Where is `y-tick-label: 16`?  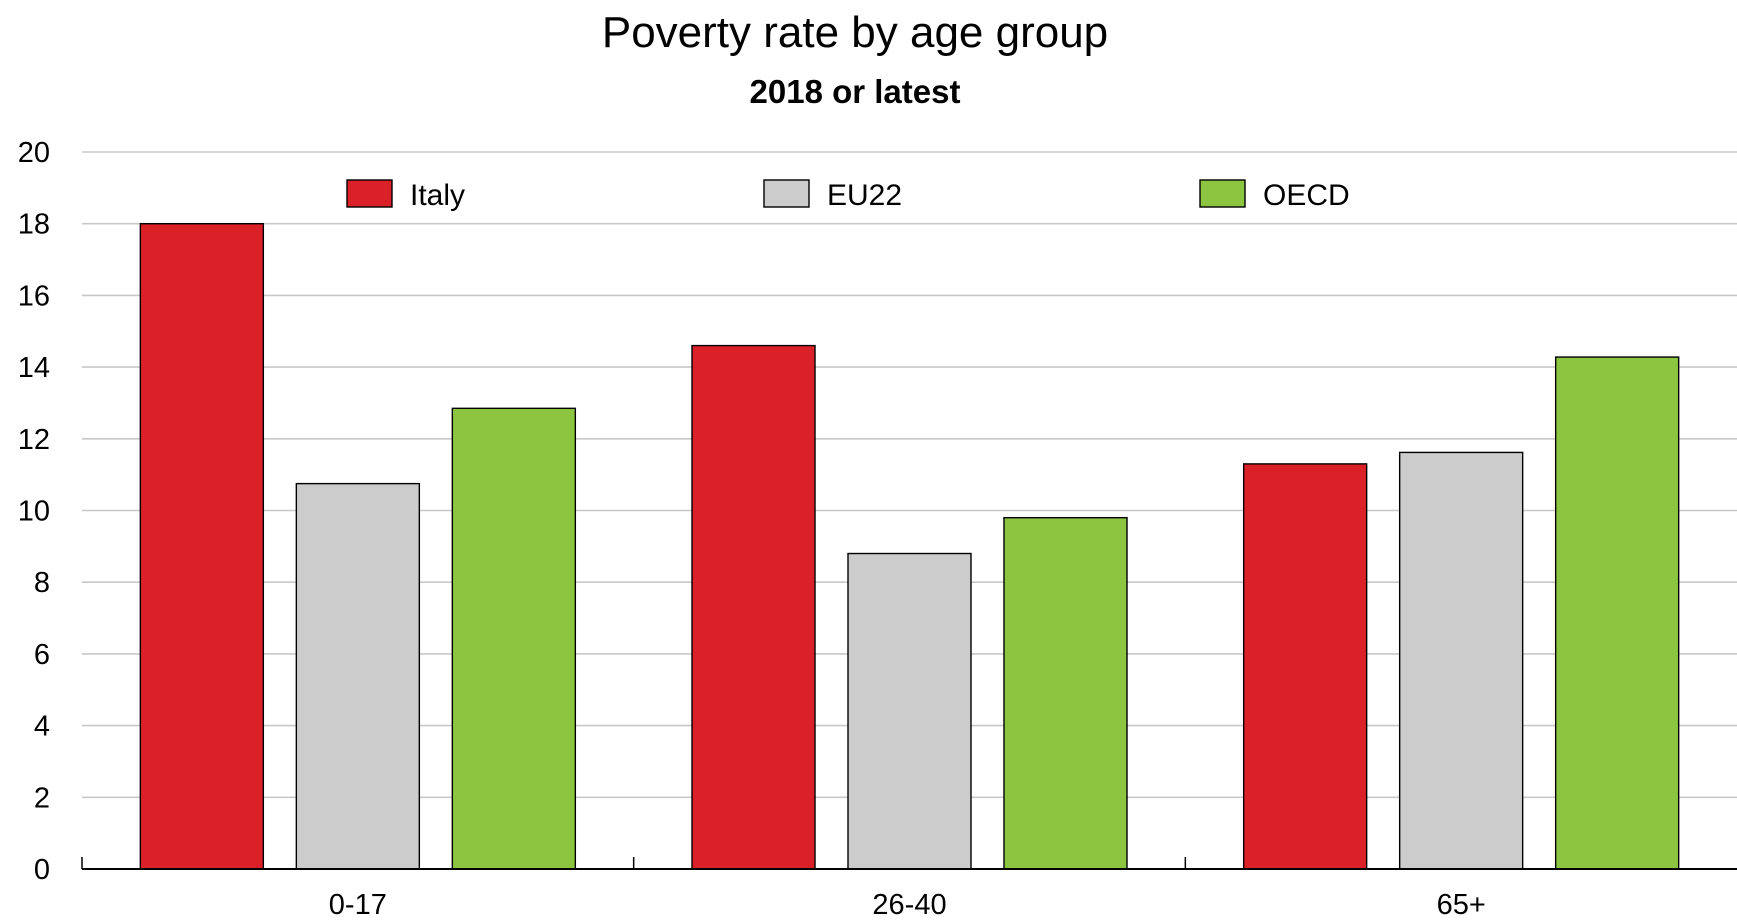 y-tick-label: 16 is located at coordinates (34, 296).